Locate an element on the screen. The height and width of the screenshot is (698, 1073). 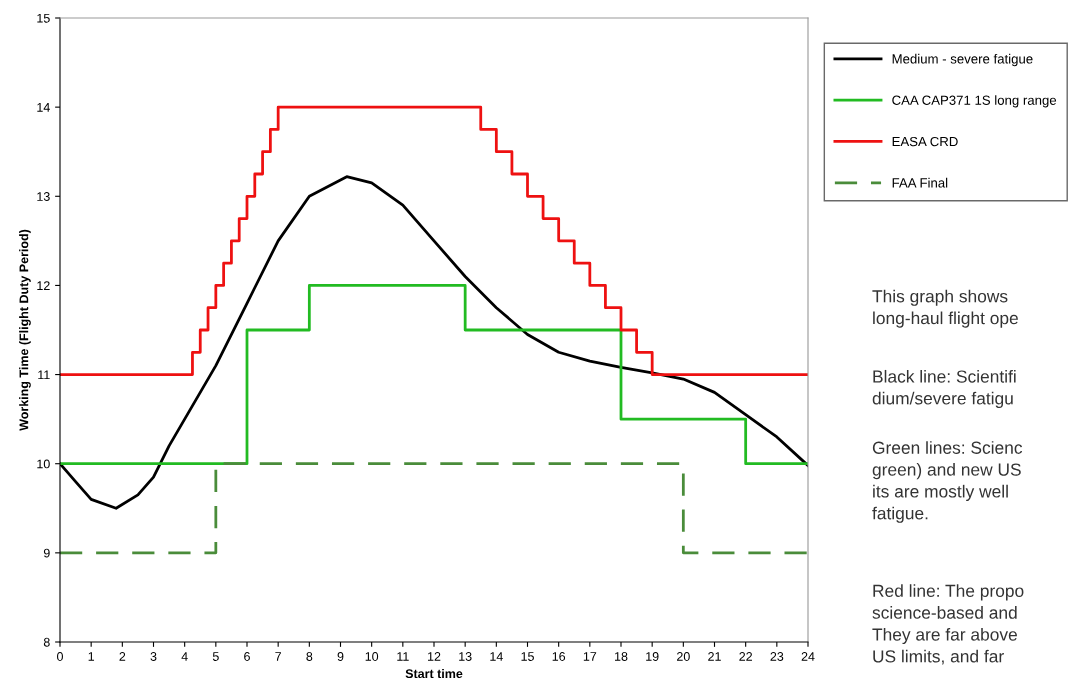
x-axis-title: Start time is located at coordinates (434, 673).